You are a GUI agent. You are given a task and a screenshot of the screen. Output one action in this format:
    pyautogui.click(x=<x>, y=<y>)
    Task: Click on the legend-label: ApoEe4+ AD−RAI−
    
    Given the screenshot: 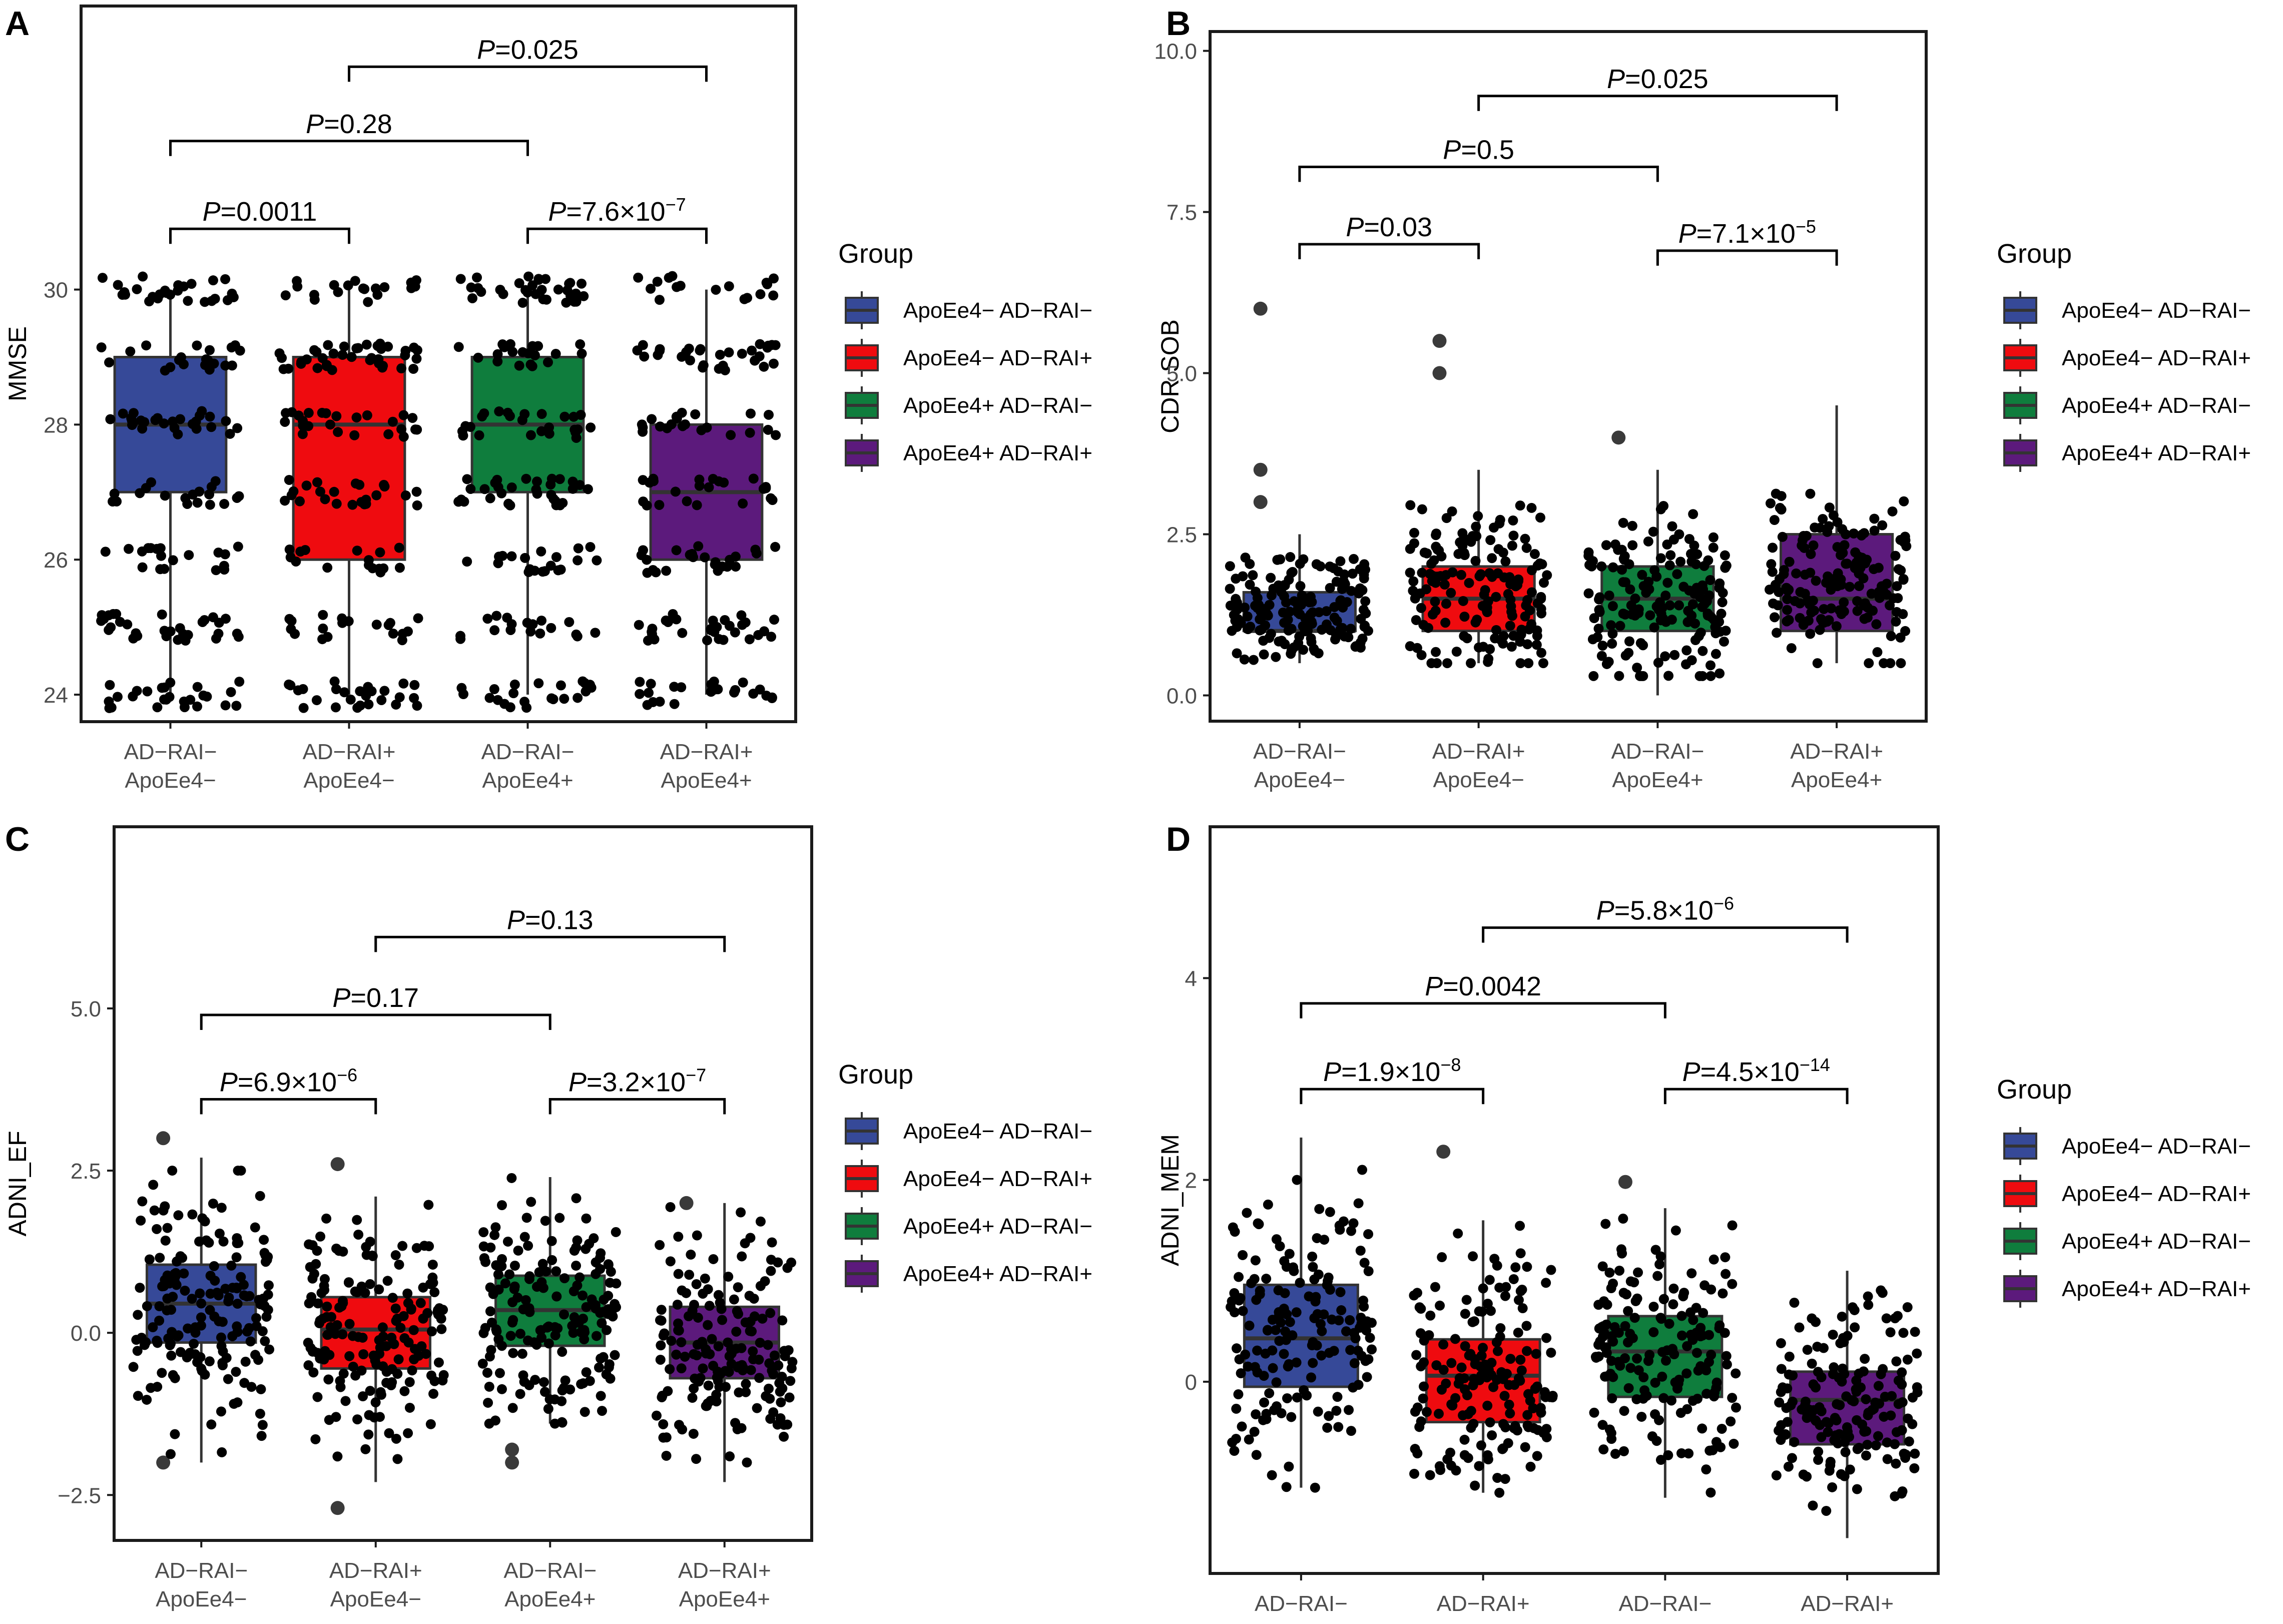 What is the action you would take?
    pyautogui.click(x=997, y=405)
    